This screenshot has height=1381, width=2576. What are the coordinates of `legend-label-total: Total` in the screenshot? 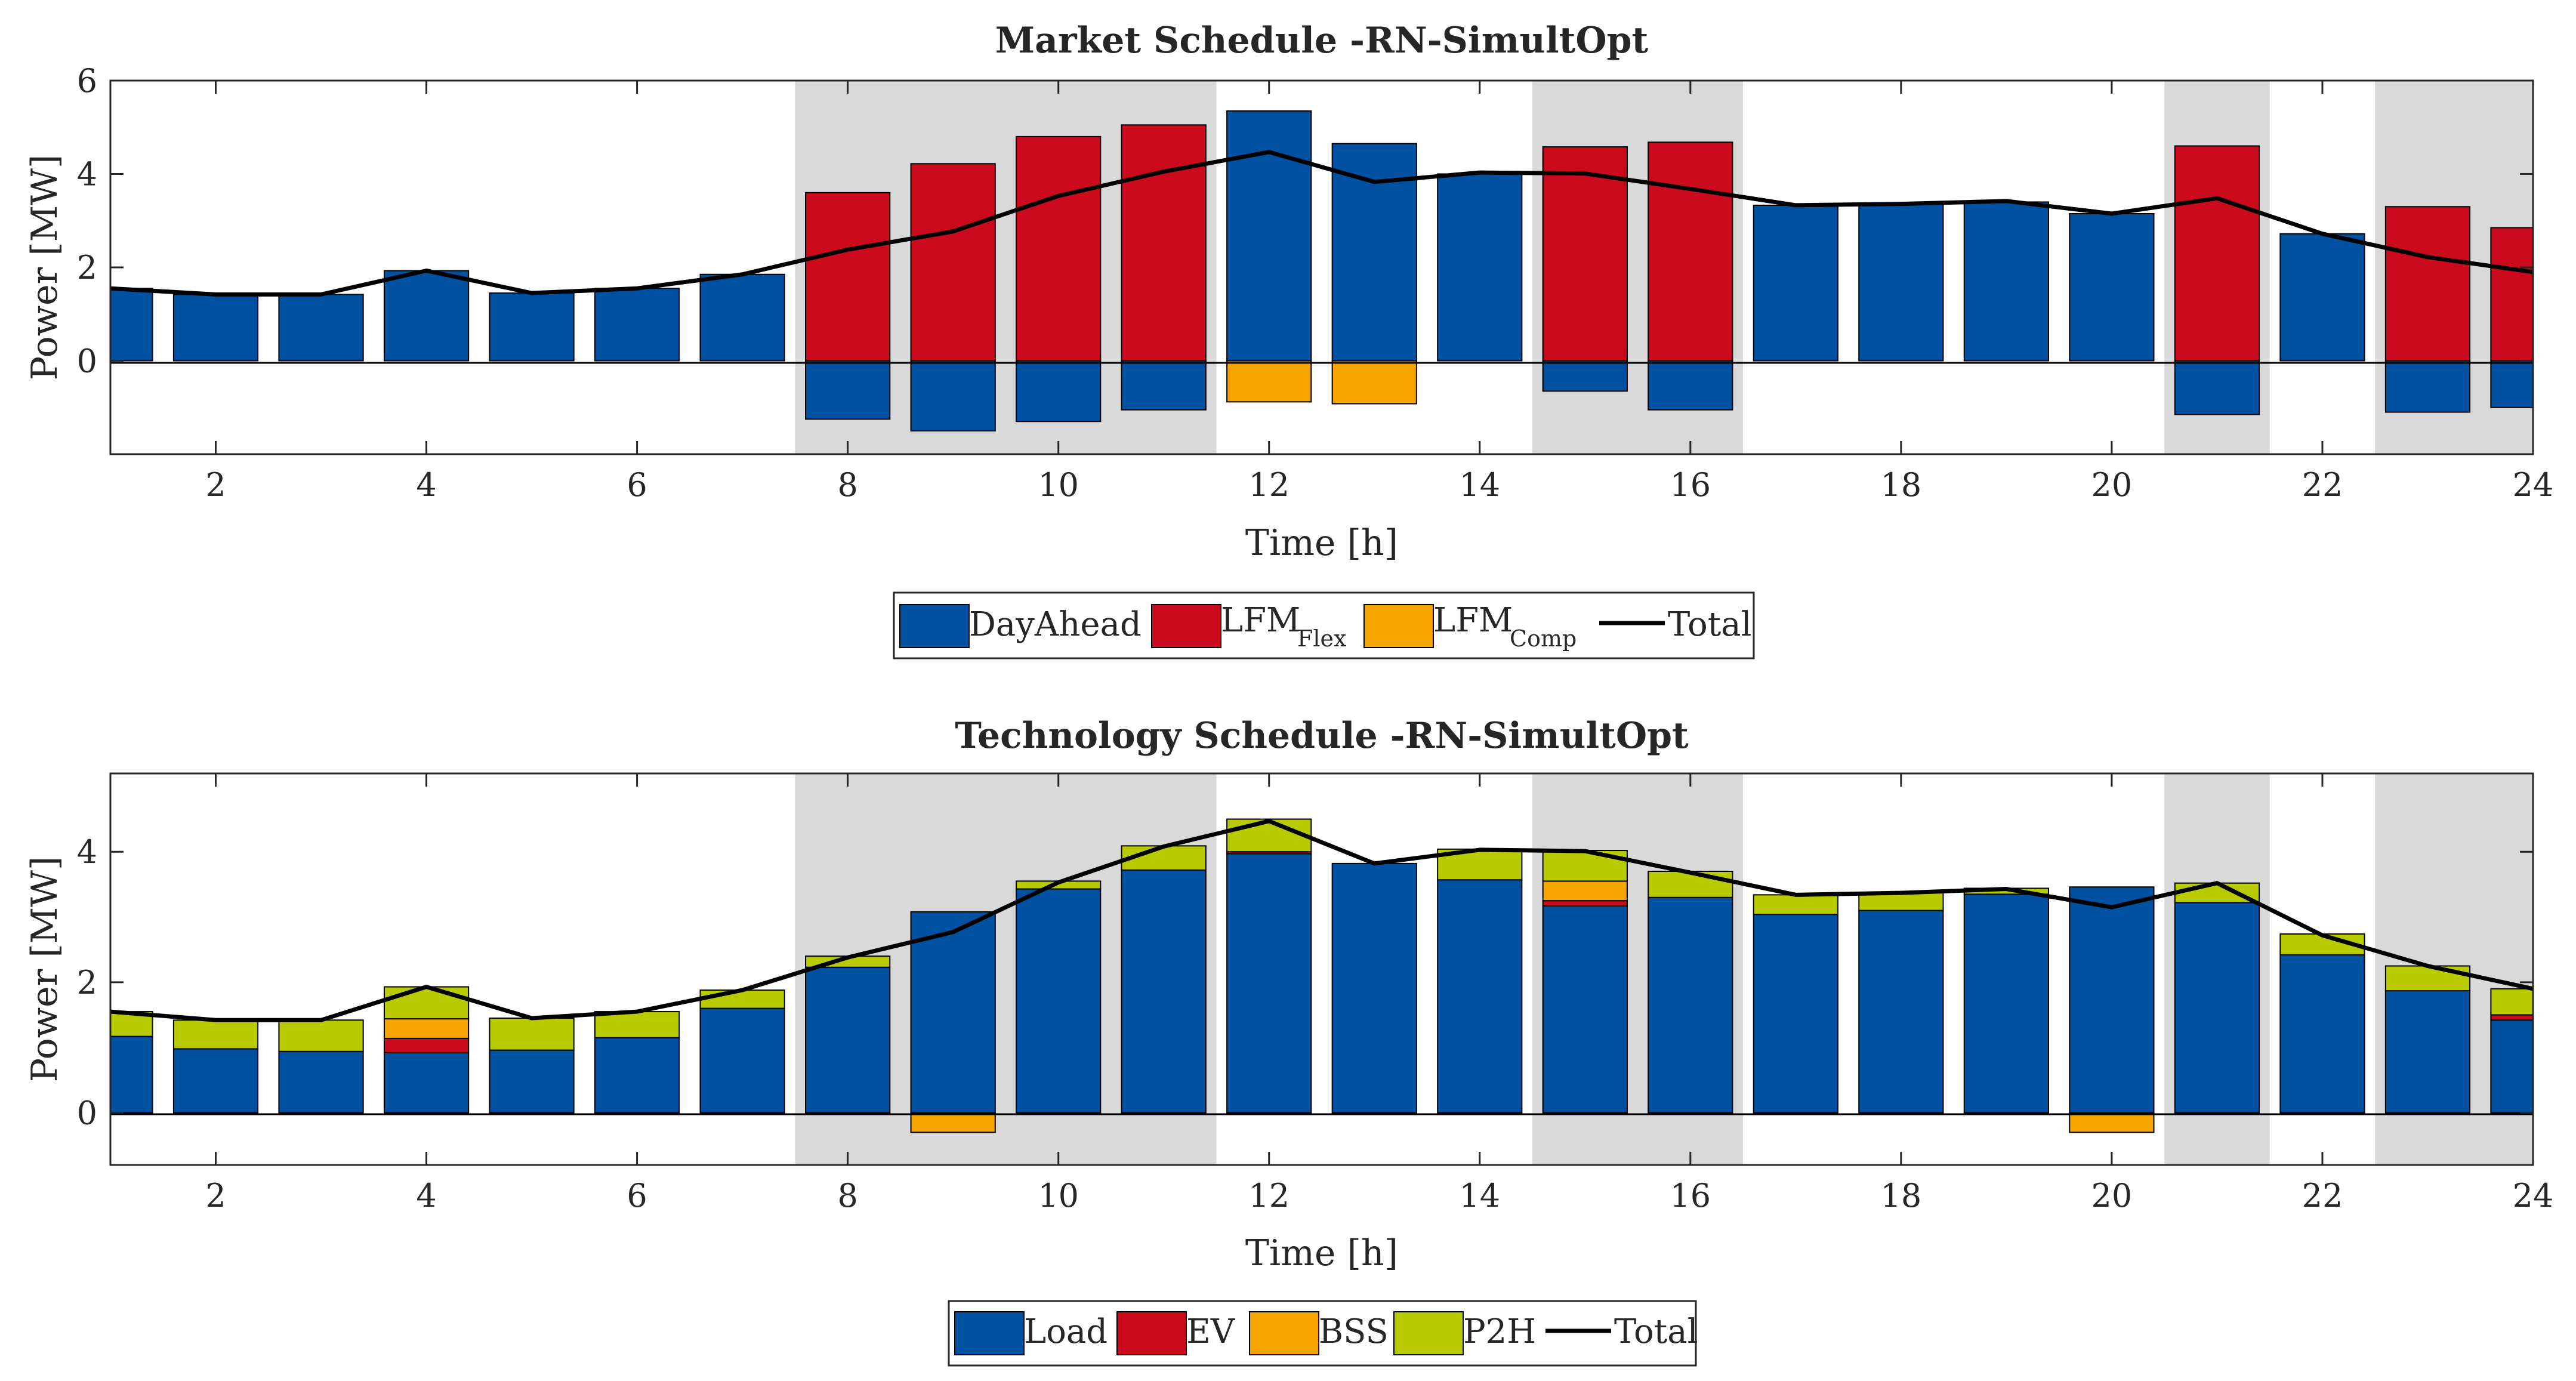 It's located at (1656, 1331).